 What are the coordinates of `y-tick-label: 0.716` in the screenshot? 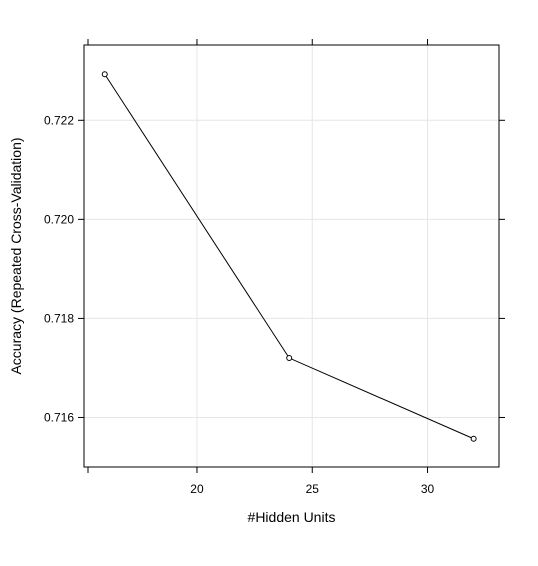 It's located at (59, 417).